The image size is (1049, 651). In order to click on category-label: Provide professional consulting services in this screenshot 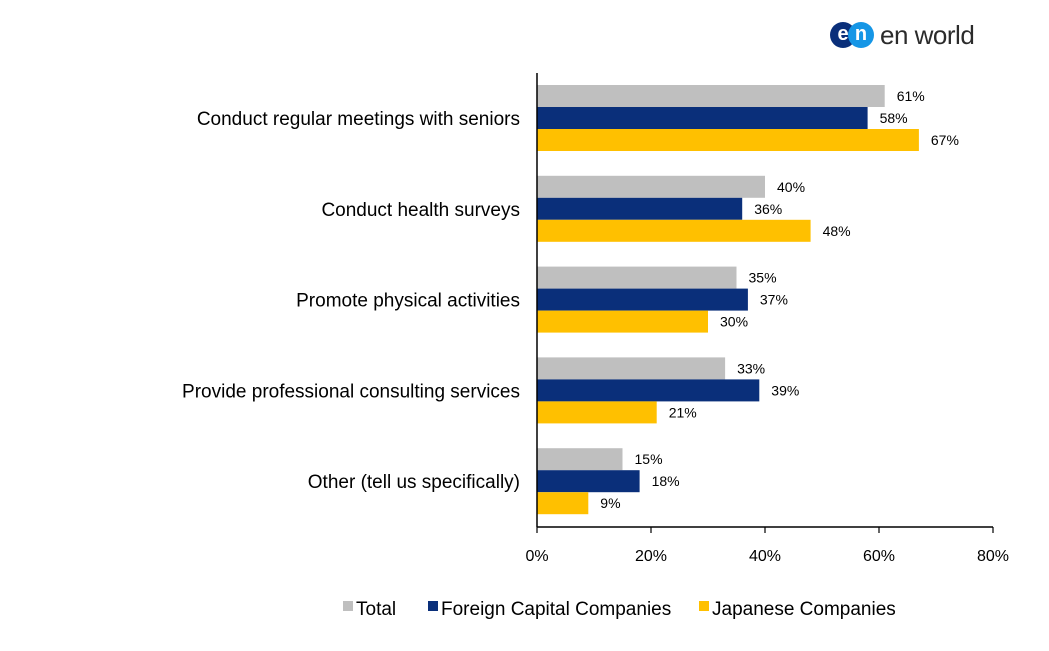, I will do `click(351, 391)`.